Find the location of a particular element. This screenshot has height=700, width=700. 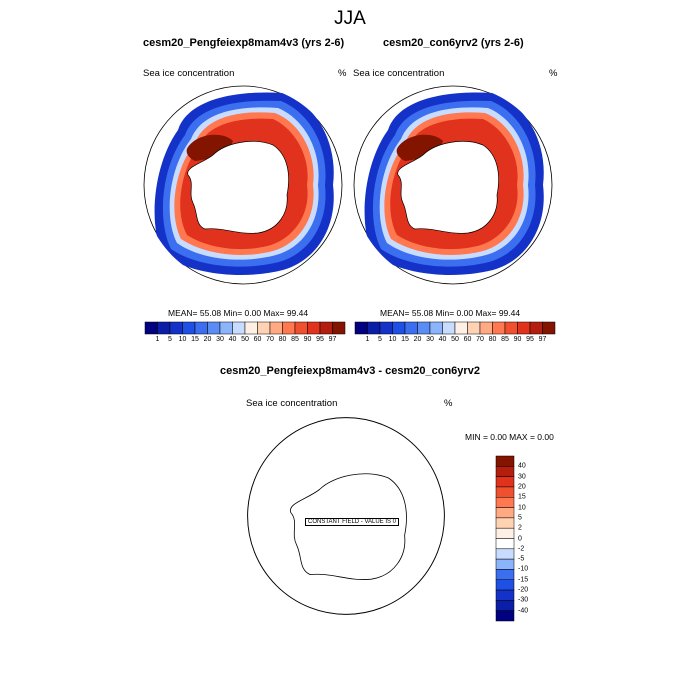

diff-colorbar is located at coordinates (505, 538).